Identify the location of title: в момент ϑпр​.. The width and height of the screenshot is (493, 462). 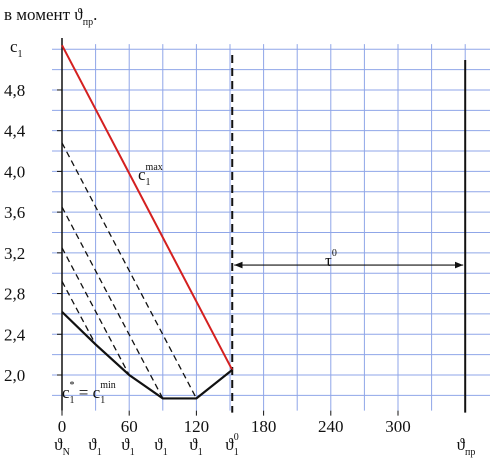
(50, 16).